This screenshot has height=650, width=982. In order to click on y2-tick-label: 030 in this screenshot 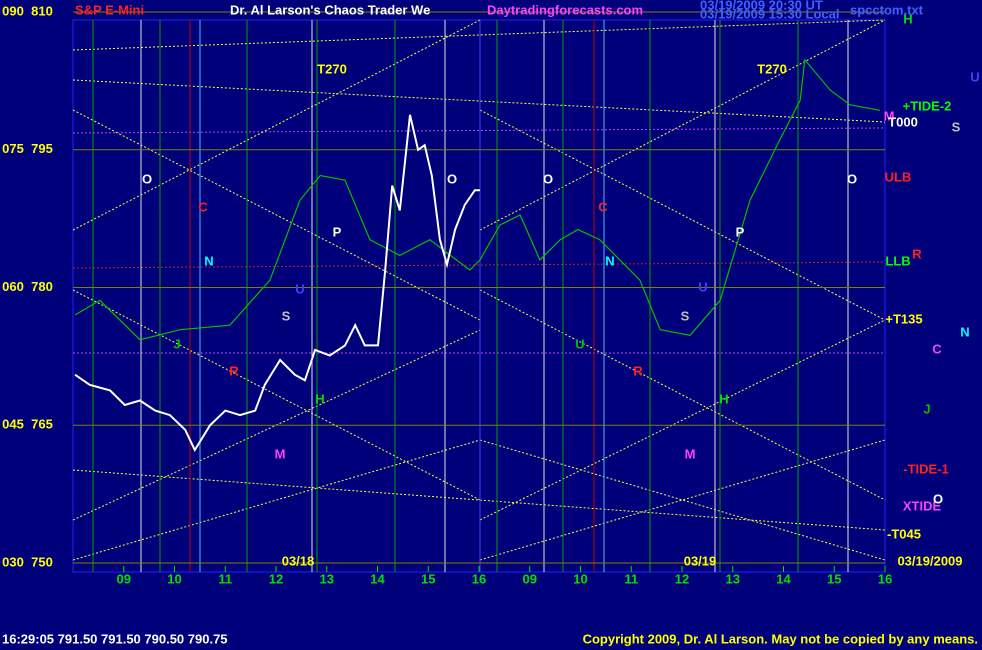, I will do `click(13, 561)`.